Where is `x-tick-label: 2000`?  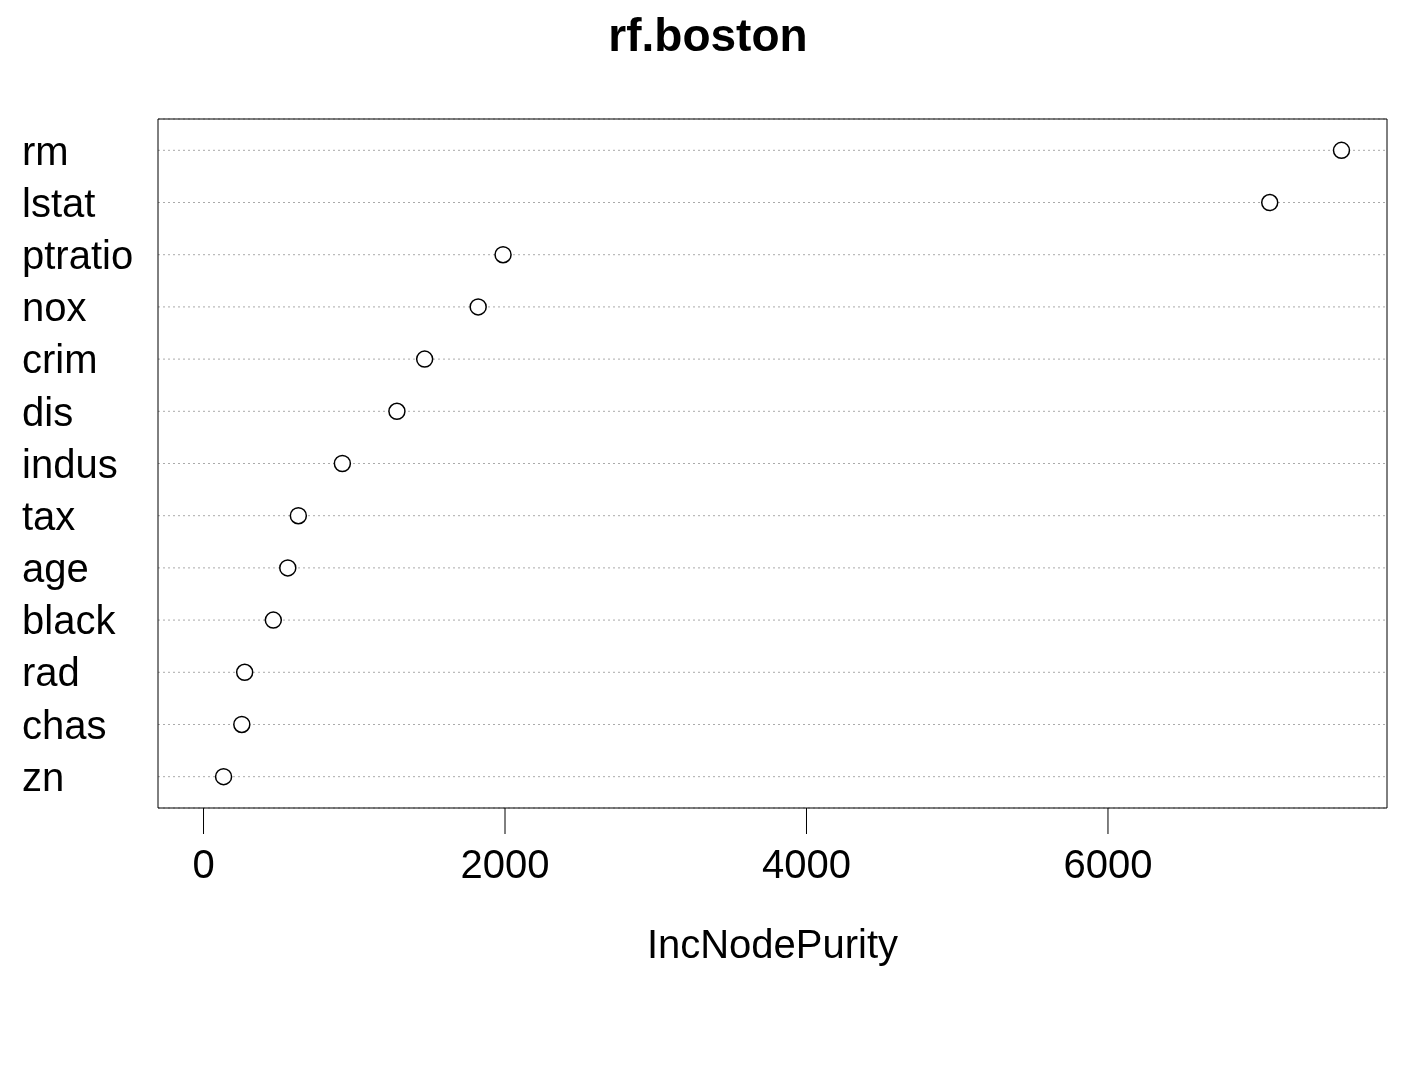 x-tick-label: 2000 is located at coordinates (505, 864).